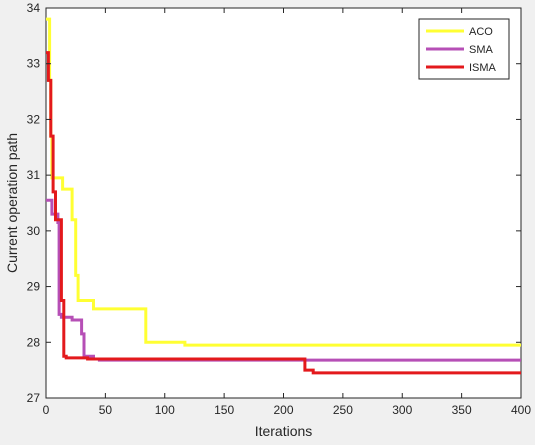 Image resolution: width=535 pixels, height=445 pixels. Describe the element at coordinates (34, 8) in the screenshot. I see `y-tick-label: 34` at that location.